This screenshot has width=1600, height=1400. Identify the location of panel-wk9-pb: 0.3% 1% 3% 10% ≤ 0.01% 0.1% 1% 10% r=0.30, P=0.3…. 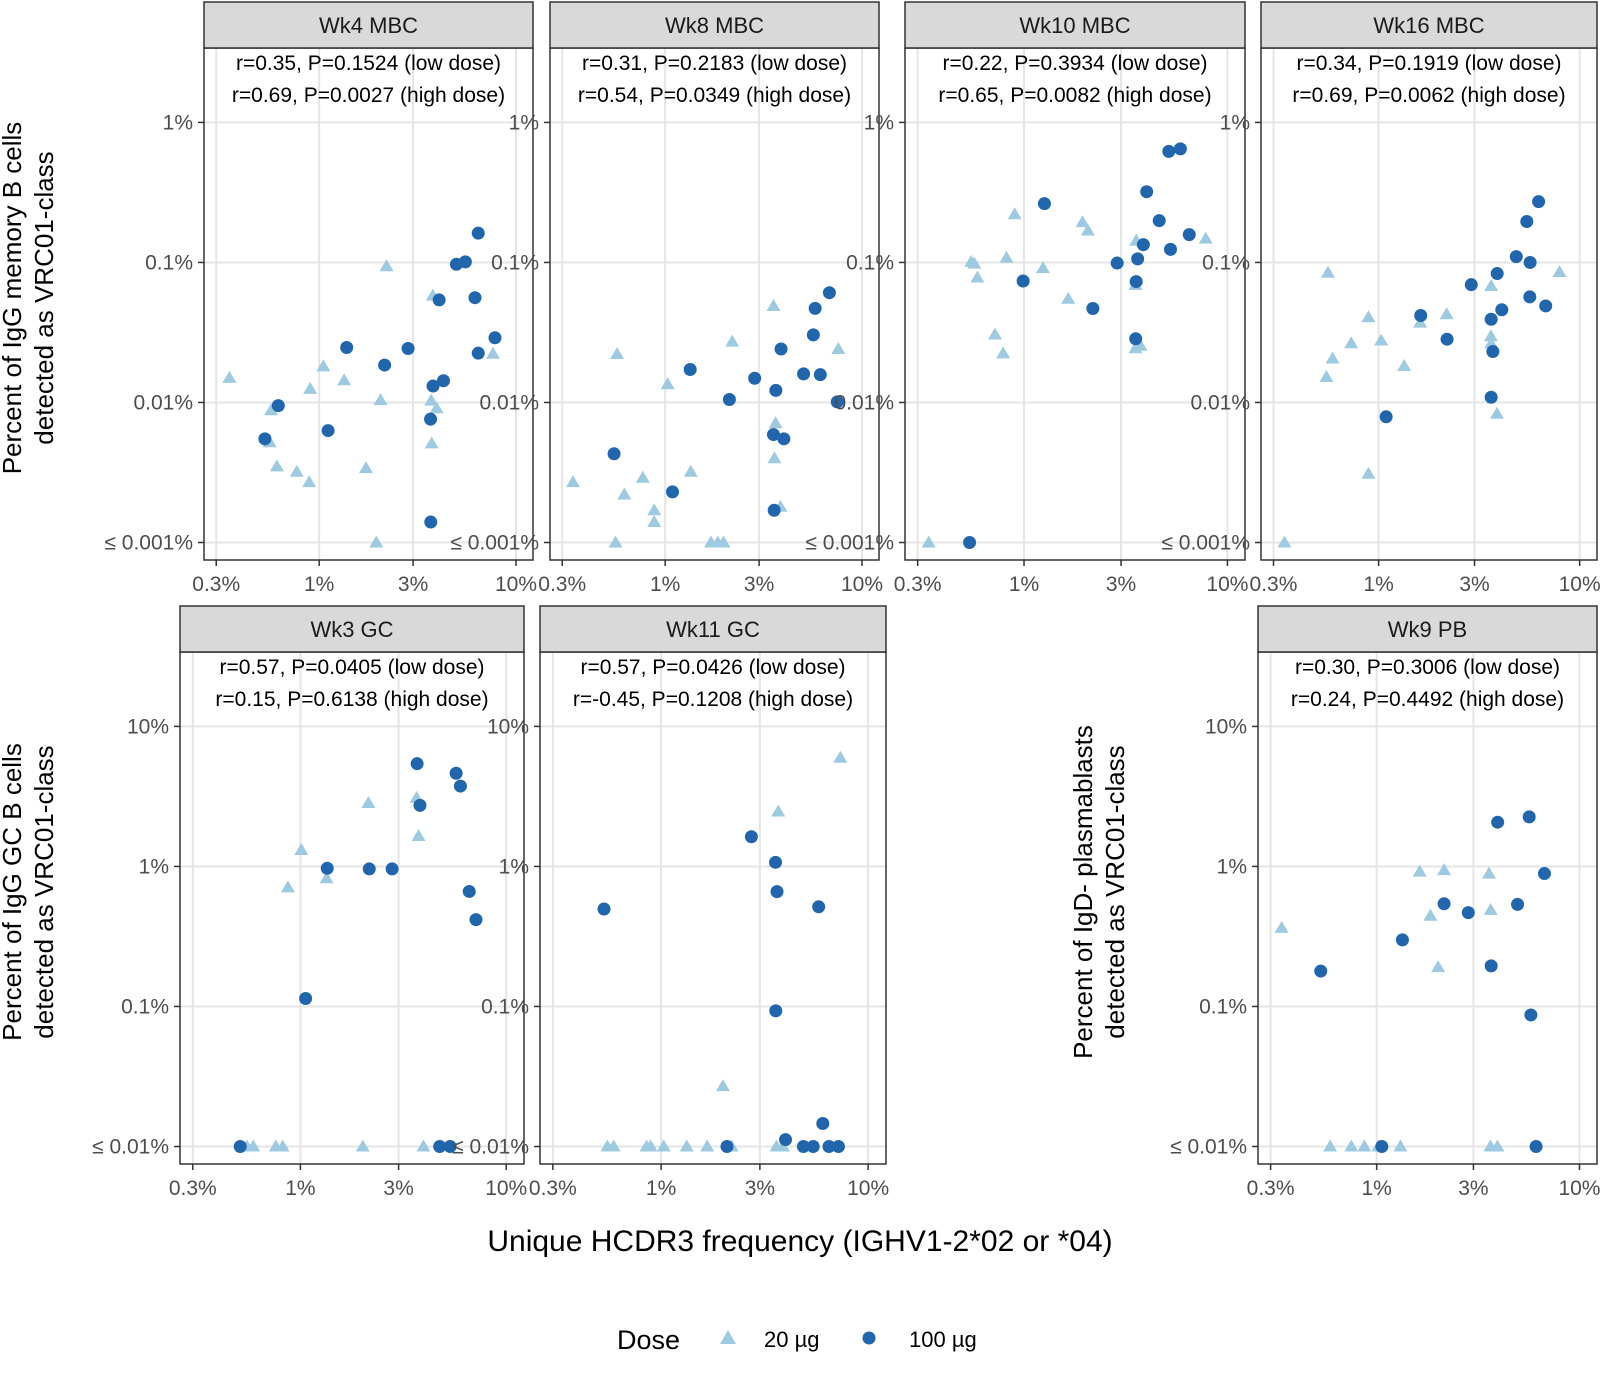
(1385, 902).